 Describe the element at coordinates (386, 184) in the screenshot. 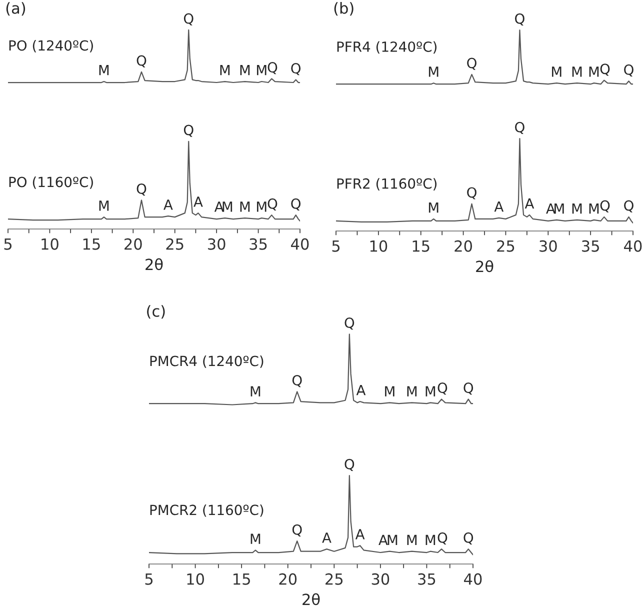

I see `text: PFR2 (1160ºC)` at that location.